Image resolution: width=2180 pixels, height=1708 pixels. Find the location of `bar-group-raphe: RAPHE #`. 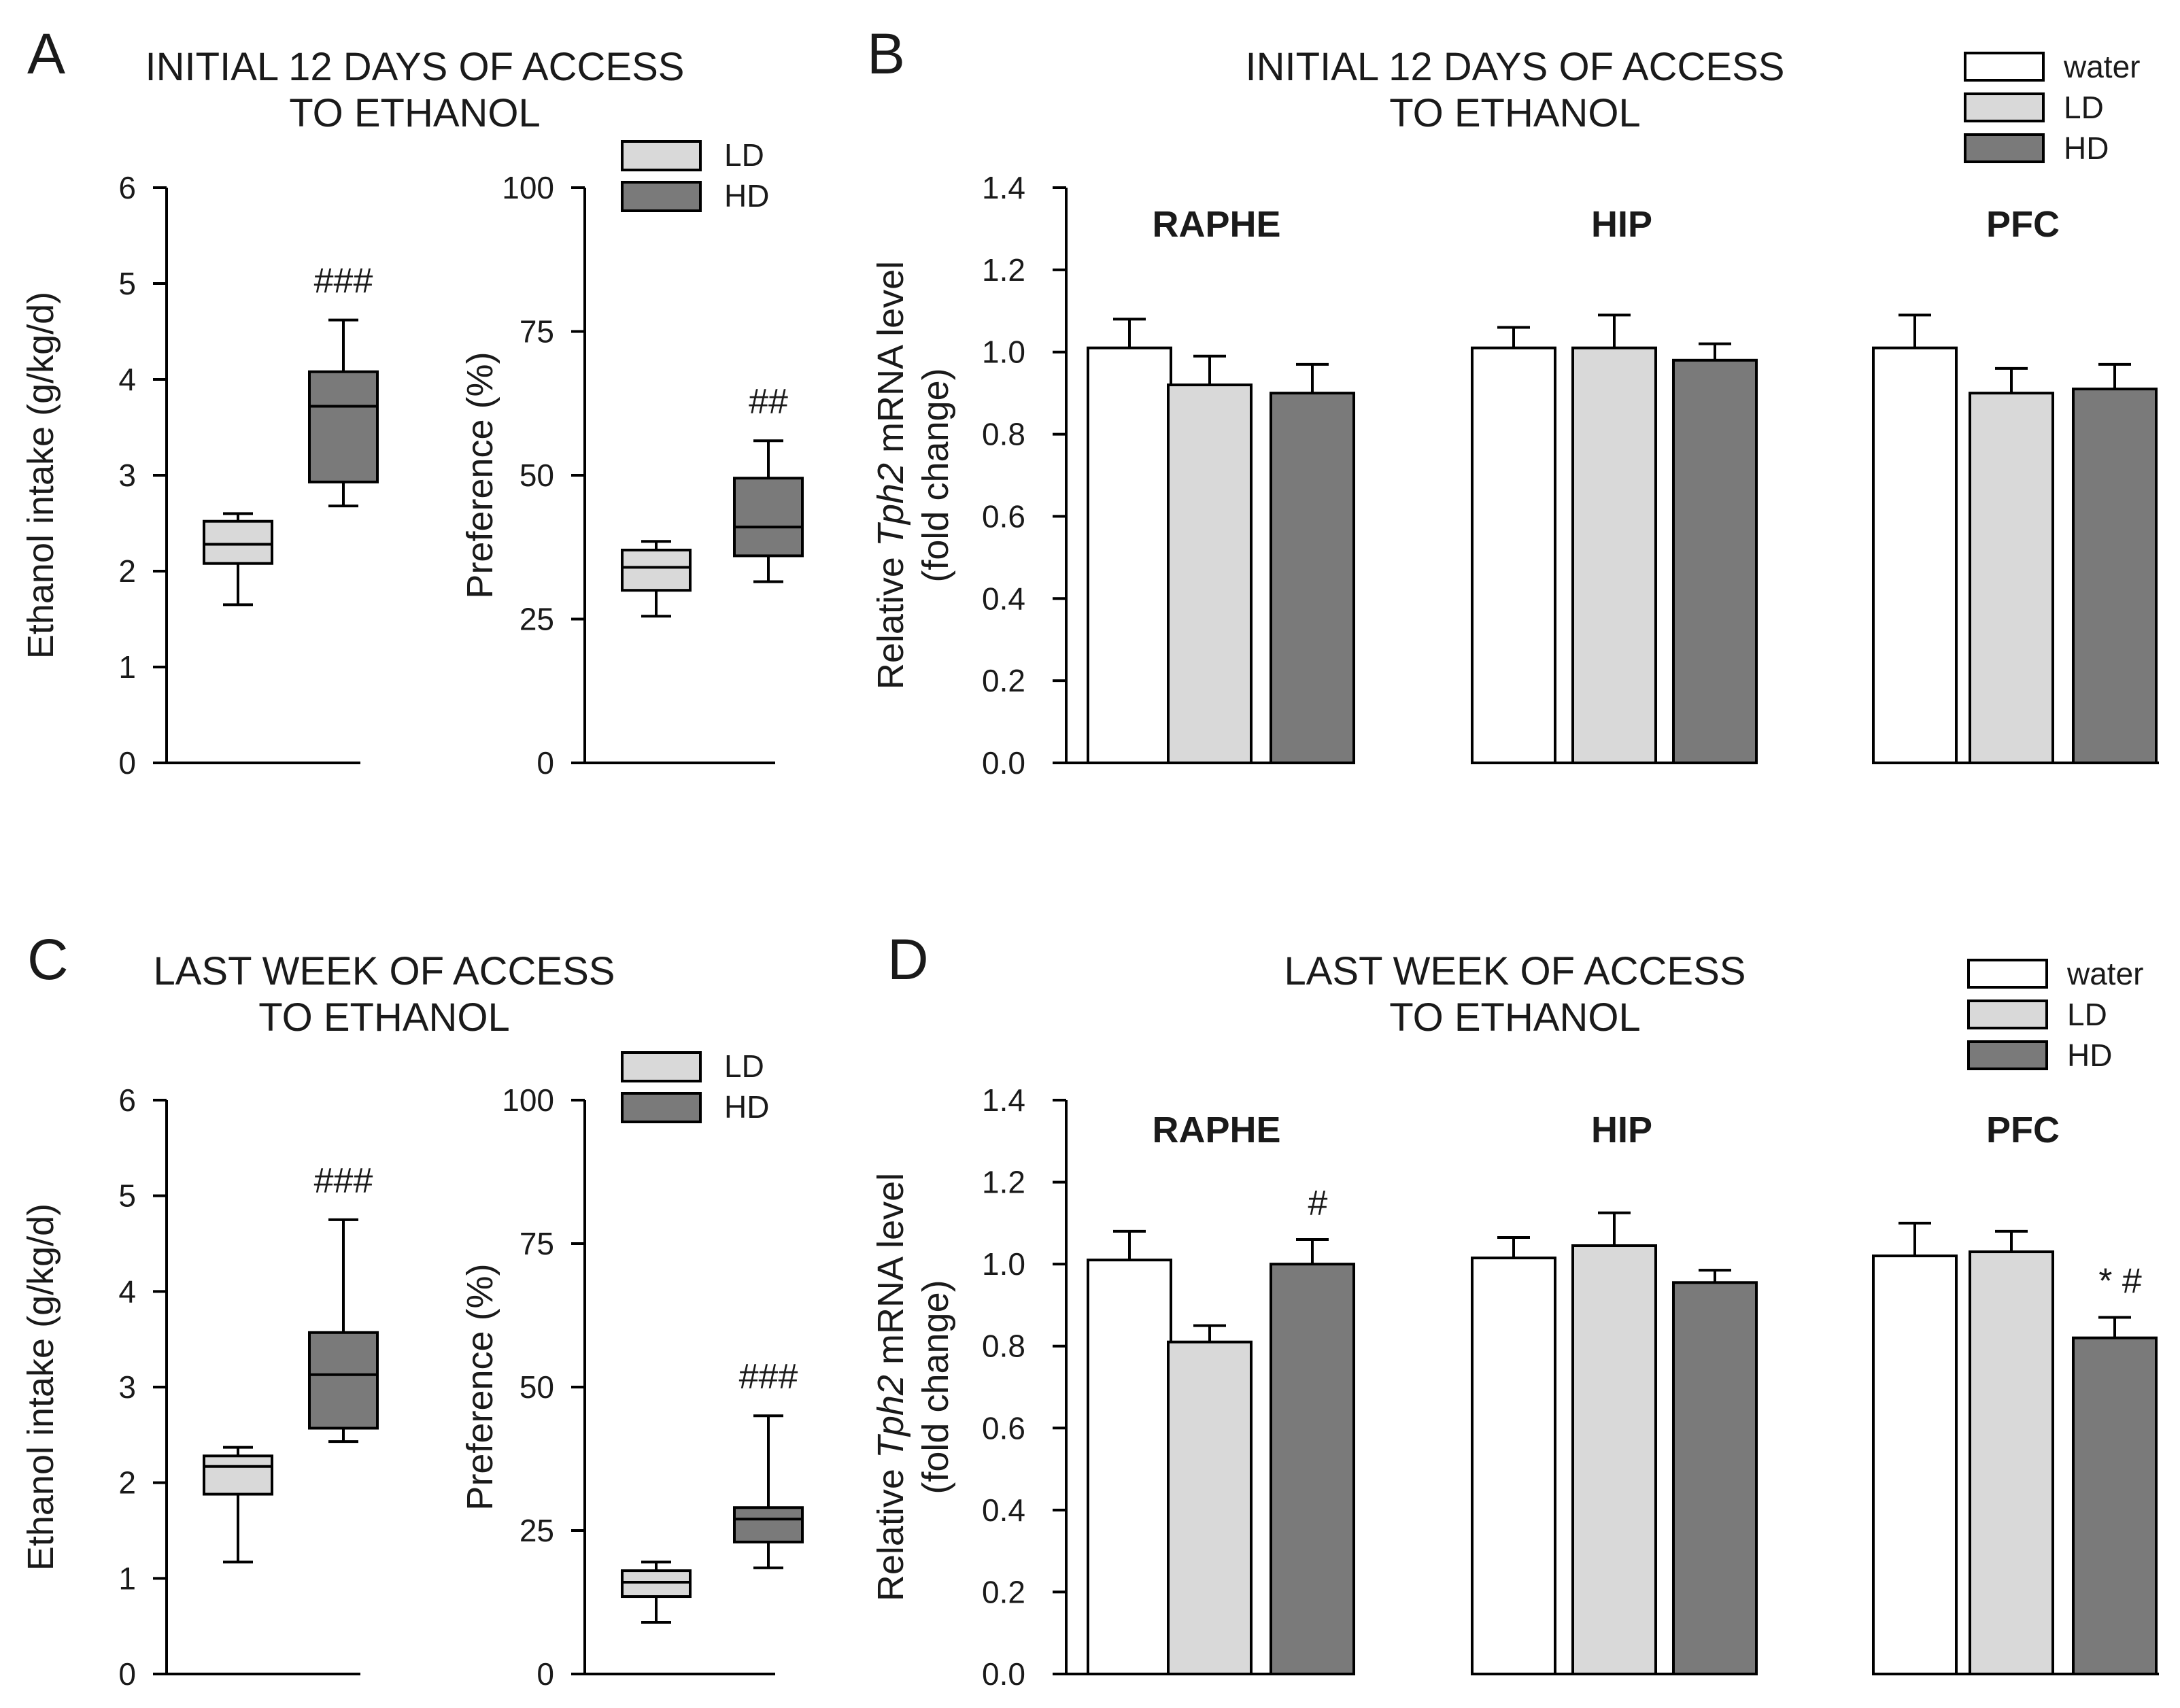

bar-group-raphe: RAPHE # is located at coordinates (1210, 1393).